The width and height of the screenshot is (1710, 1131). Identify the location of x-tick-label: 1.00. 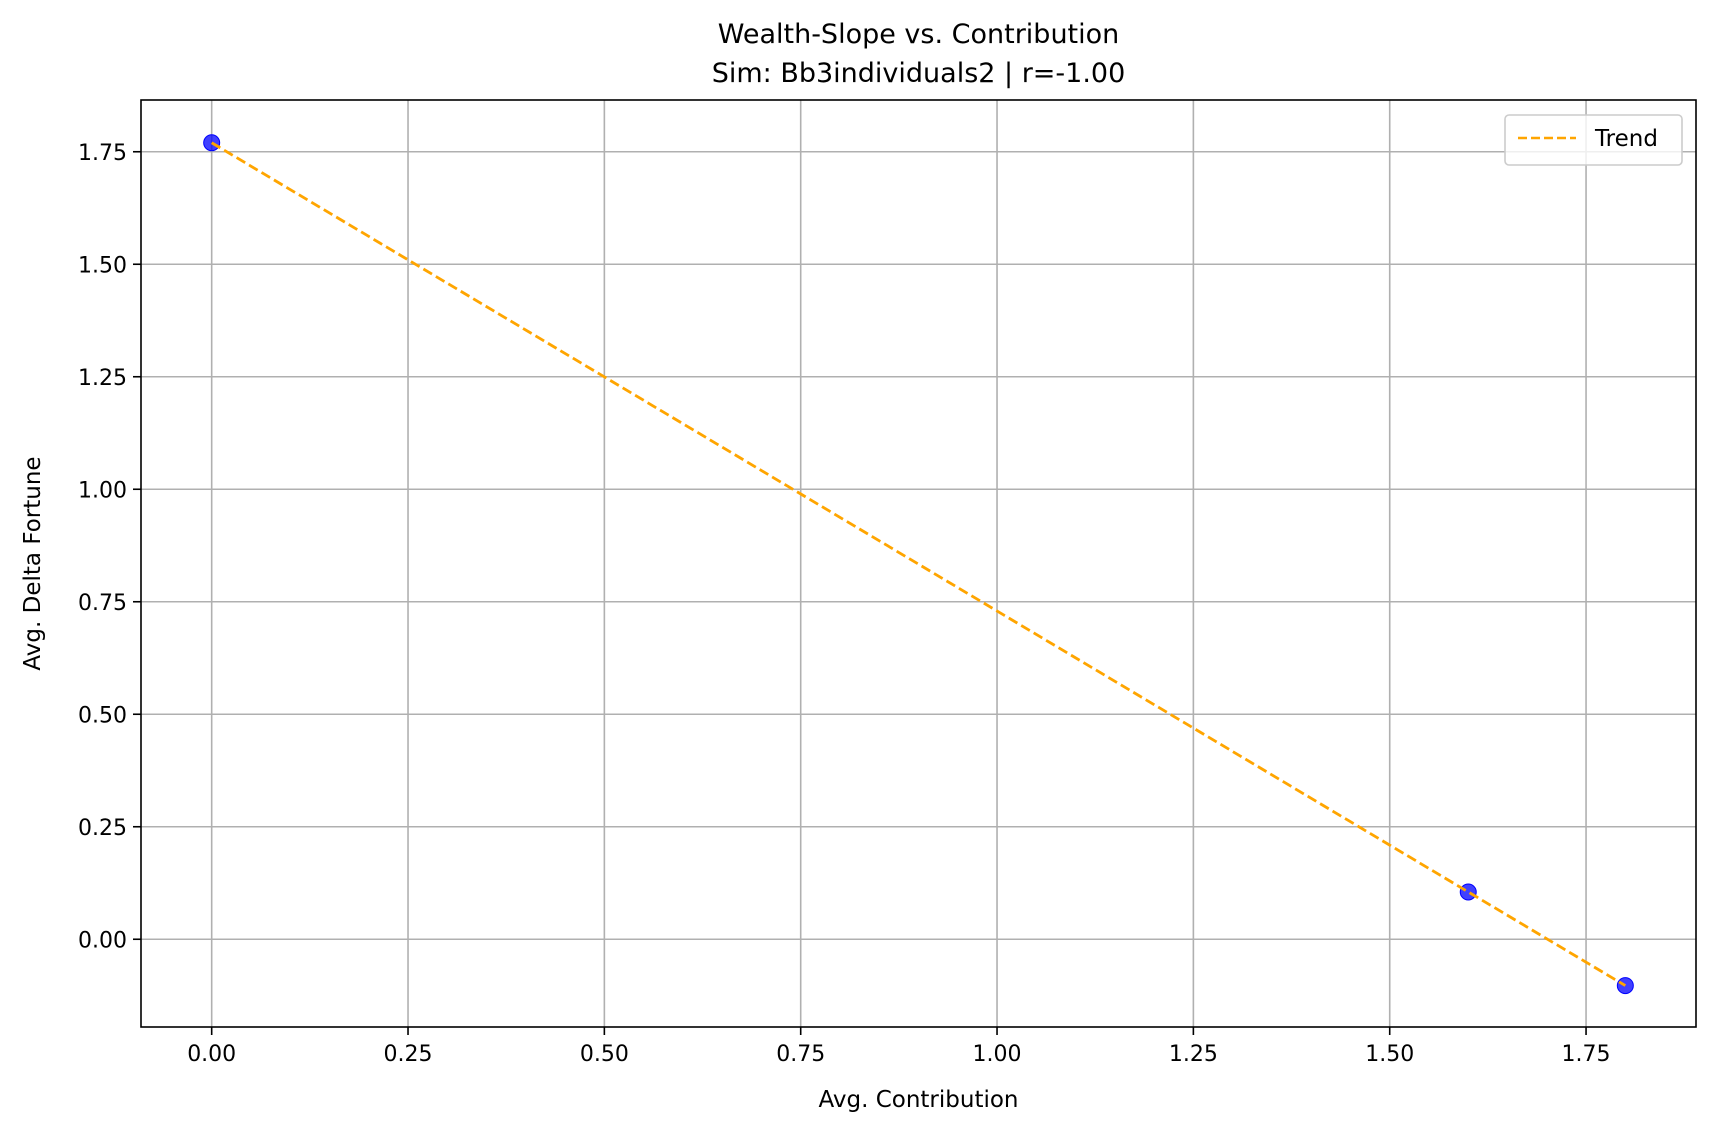
(997, 1054).